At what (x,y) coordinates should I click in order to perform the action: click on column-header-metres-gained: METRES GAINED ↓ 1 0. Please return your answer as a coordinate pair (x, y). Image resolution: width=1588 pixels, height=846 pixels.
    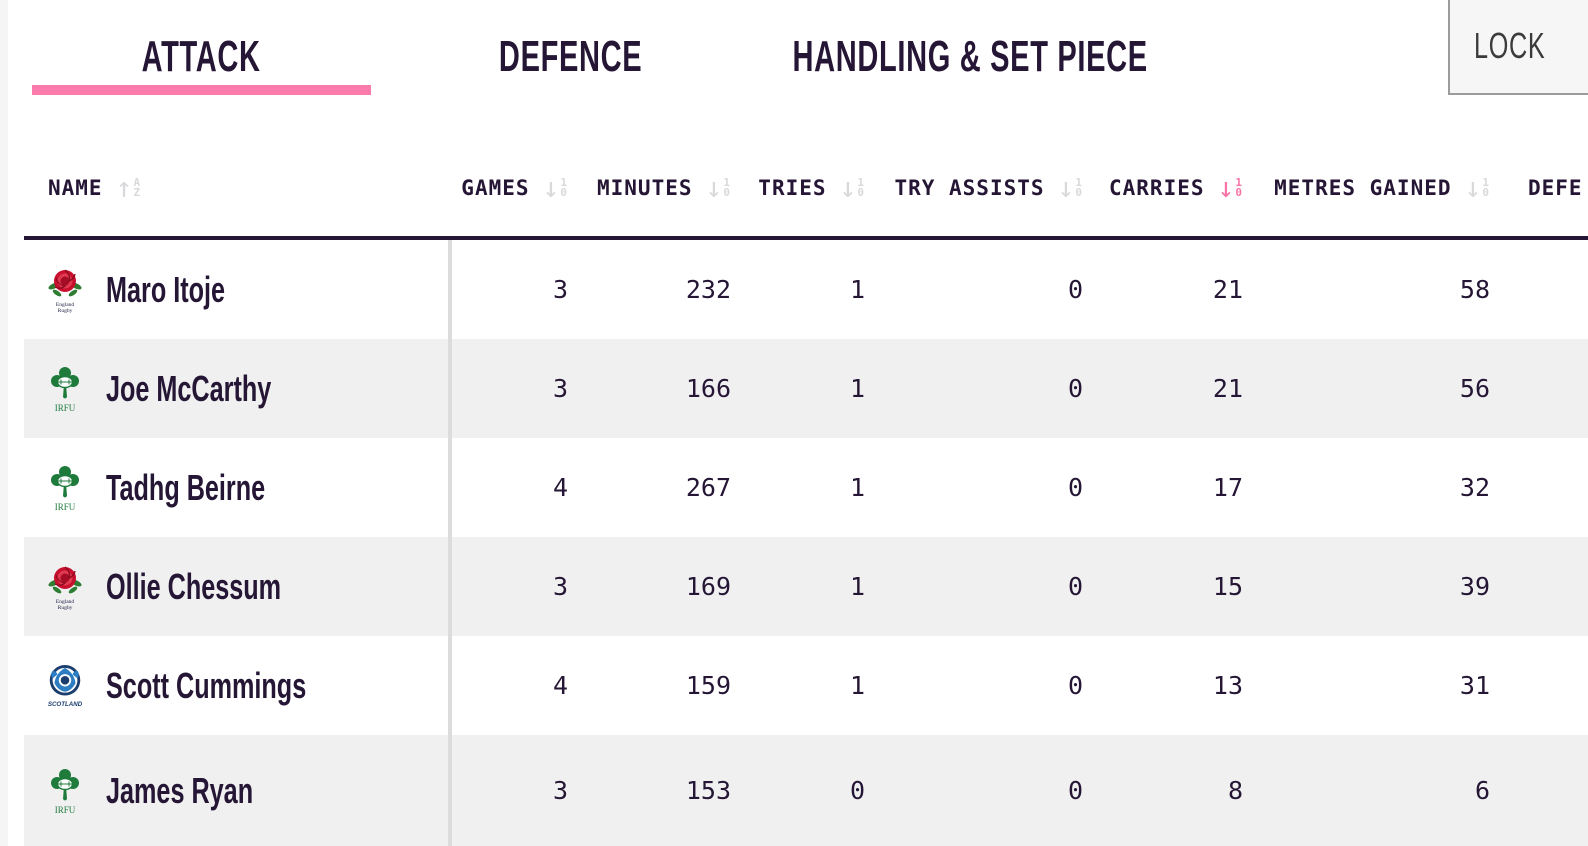
    Looking at the image, I should click on (1366, 188).